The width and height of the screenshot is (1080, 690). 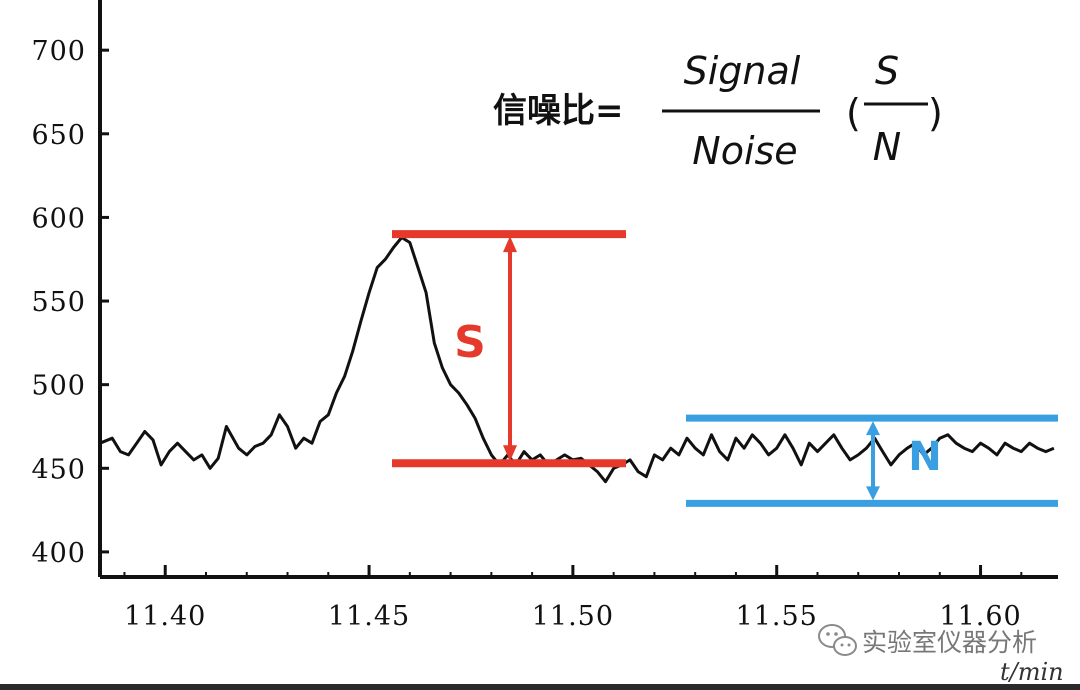 What do you see at coordinates (470, 342) in the screenshot?
I see `signal-marker-label: S` at bounding box center [470, 342].